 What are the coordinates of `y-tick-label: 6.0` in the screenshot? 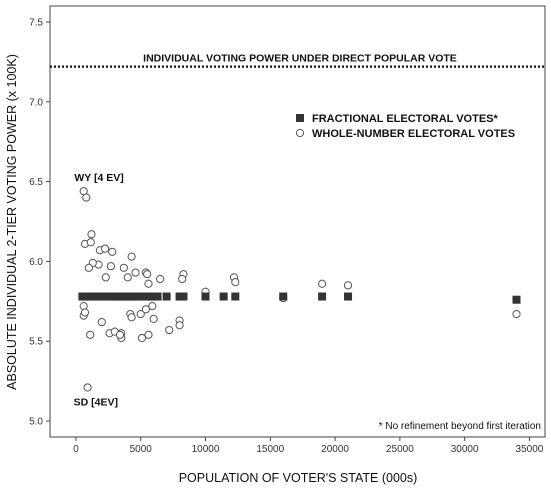 It's located at (36, 262).